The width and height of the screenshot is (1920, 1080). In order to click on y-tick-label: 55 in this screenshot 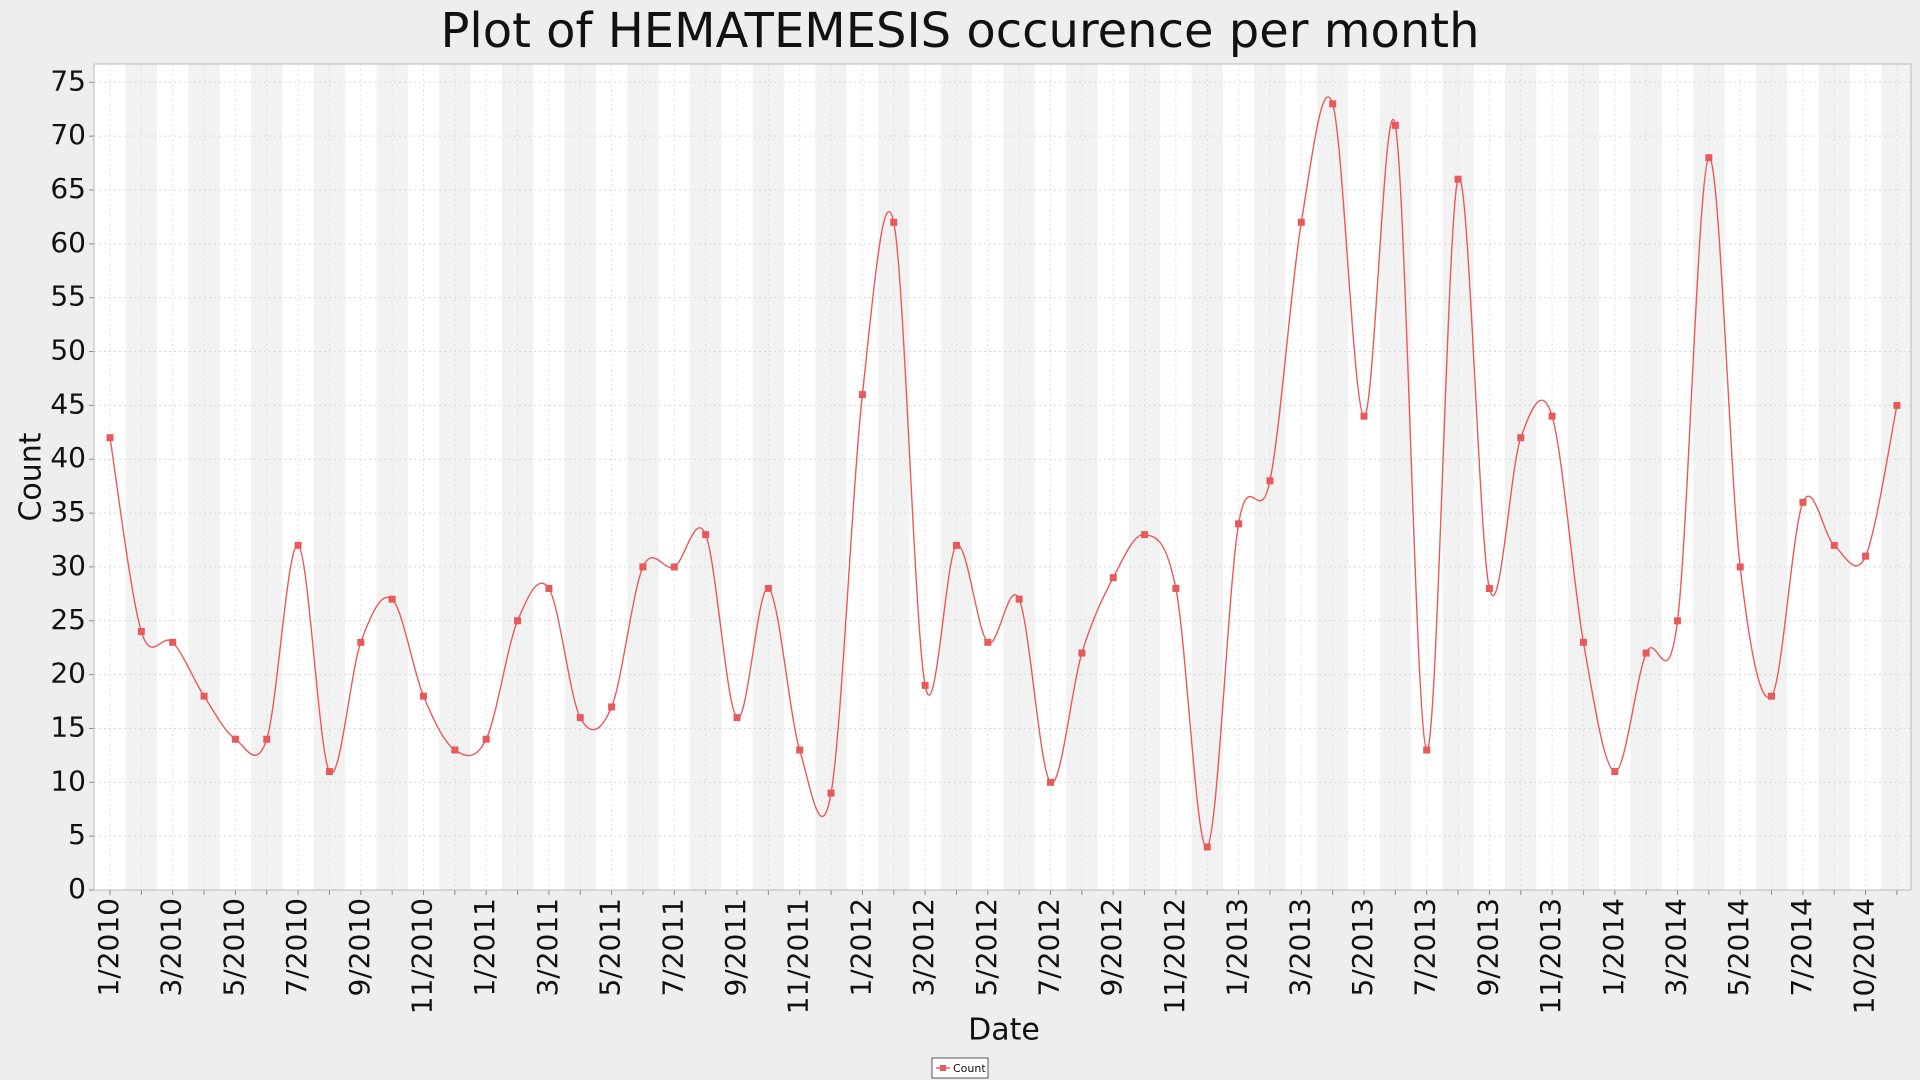, I will do `click(68, 296)`.